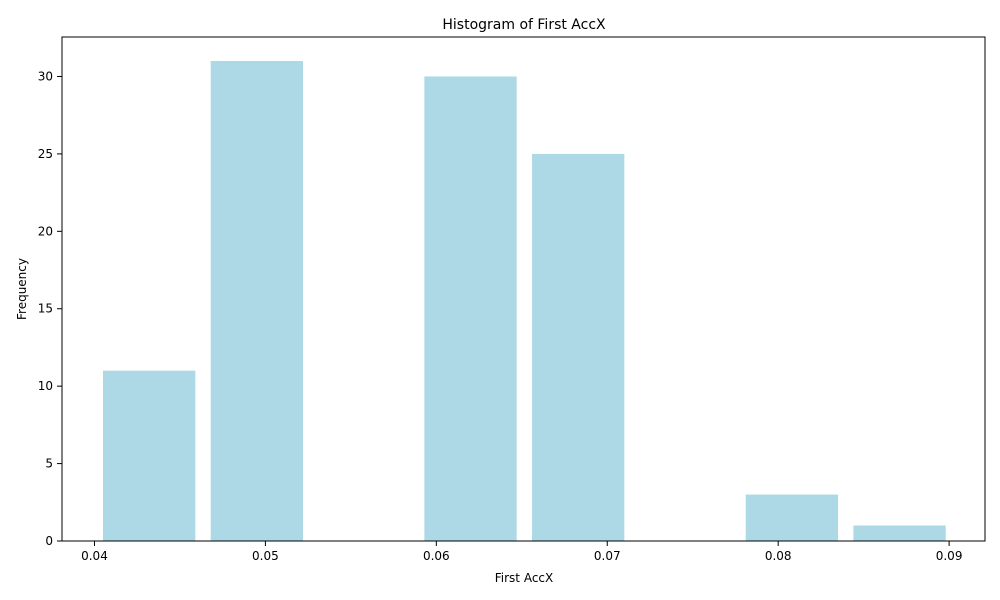 The height and width of the screenshot is (600, 1000). What do you see at coordinates (45, 386) in the screenshot?
I see `y-tick-label: 10` at bounding box center [45, 386].